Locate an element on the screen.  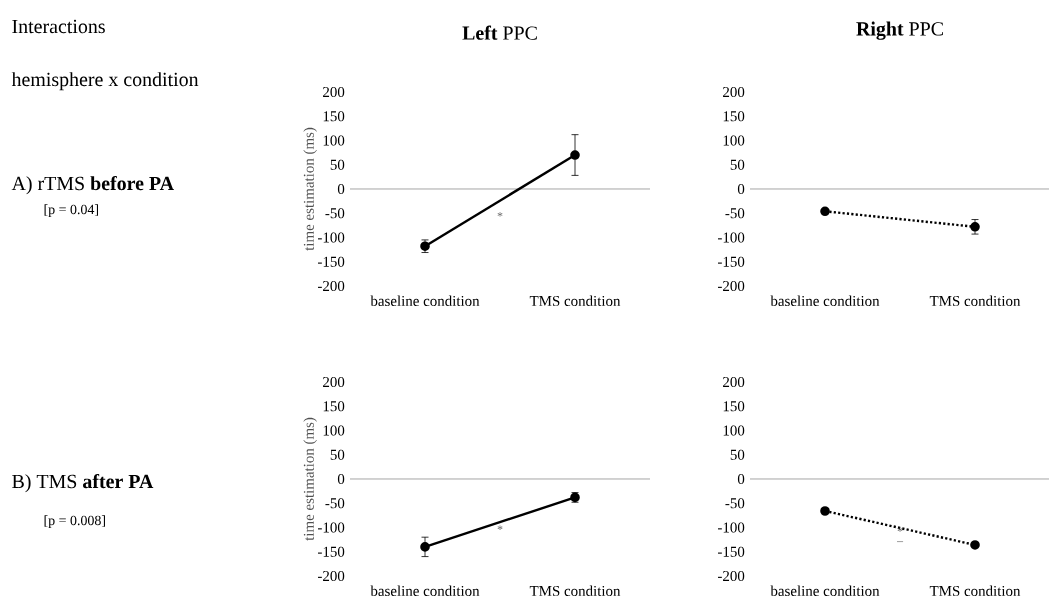
text: B) TMS after PA is located at coordinates (83, 483).